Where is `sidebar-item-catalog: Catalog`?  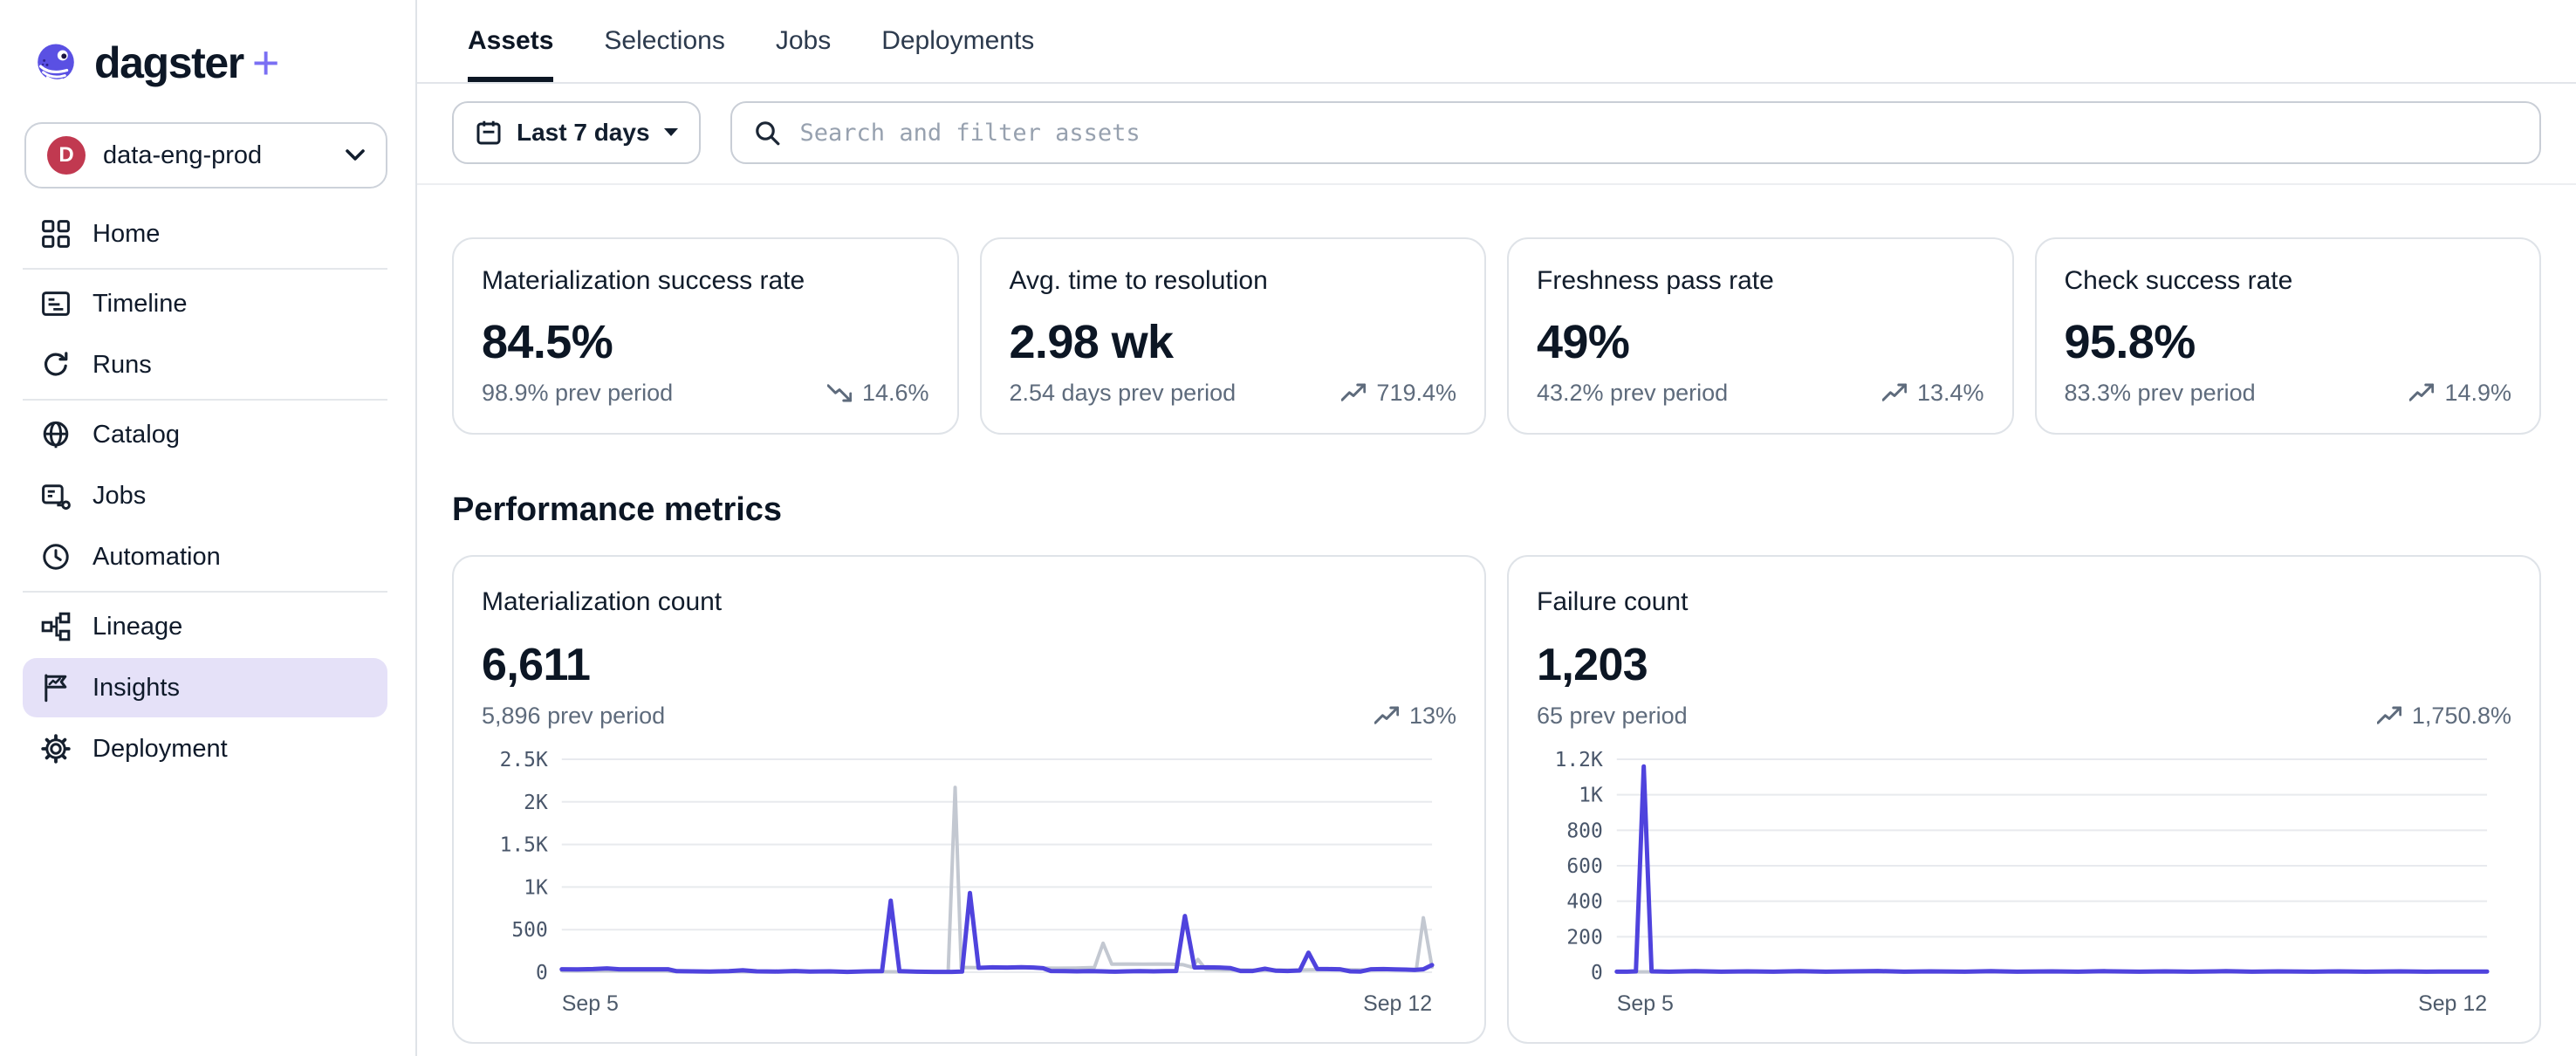
sidebar-item-catalog: Catalog is located at coordinates (205, 434).